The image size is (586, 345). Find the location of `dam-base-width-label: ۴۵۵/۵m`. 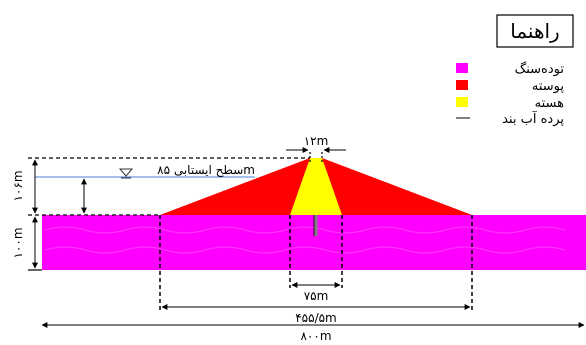

dam-base-width-label: ۴۵۵/۵m is located at coordinates (316, 318).